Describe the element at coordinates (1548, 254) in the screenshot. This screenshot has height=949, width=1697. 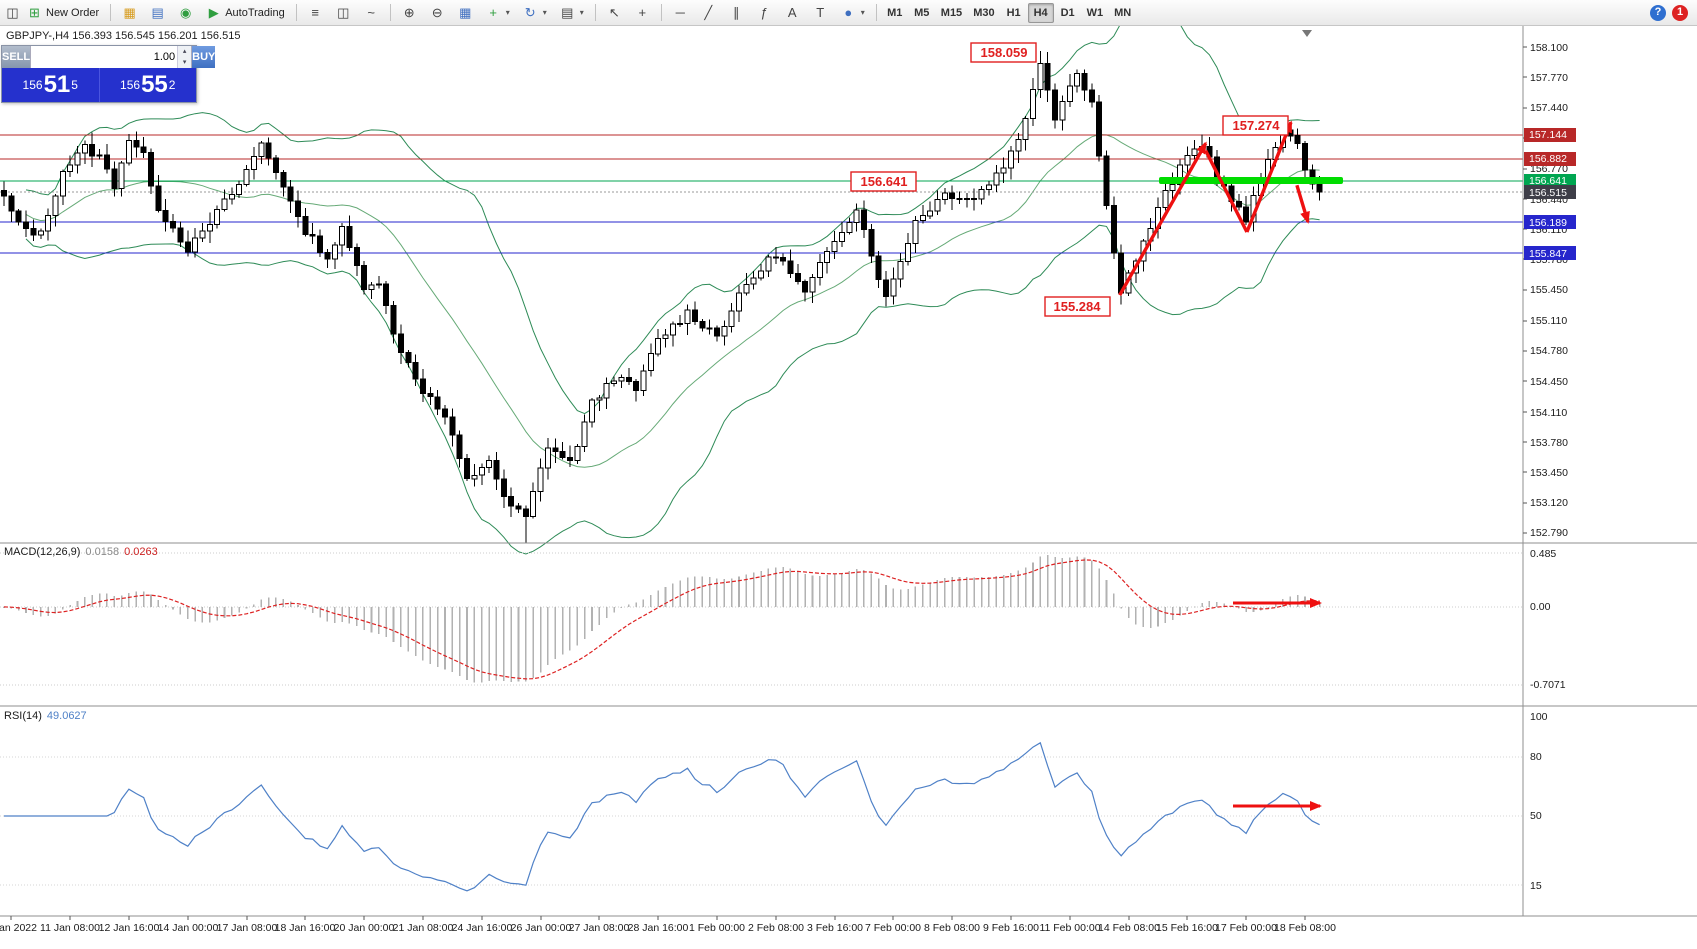
I see `level-price-tag-text: 155.847` at that location.